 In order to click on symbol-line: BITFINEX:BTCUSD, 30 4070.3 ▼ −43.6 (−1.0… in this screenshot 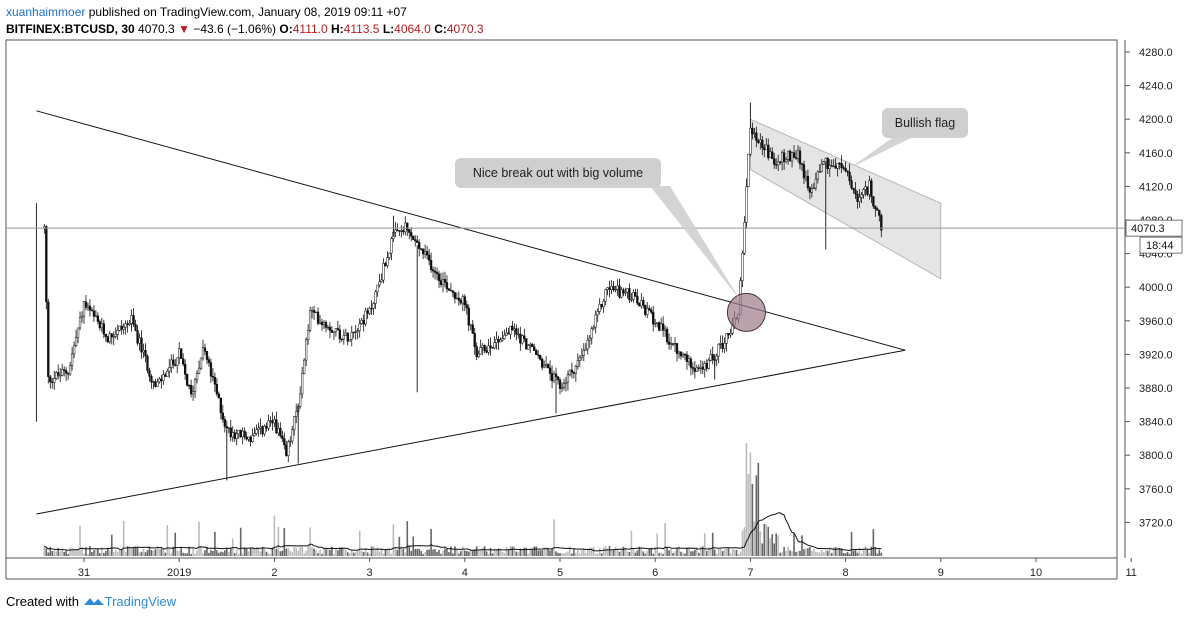, I will do `click(245, 29)`.